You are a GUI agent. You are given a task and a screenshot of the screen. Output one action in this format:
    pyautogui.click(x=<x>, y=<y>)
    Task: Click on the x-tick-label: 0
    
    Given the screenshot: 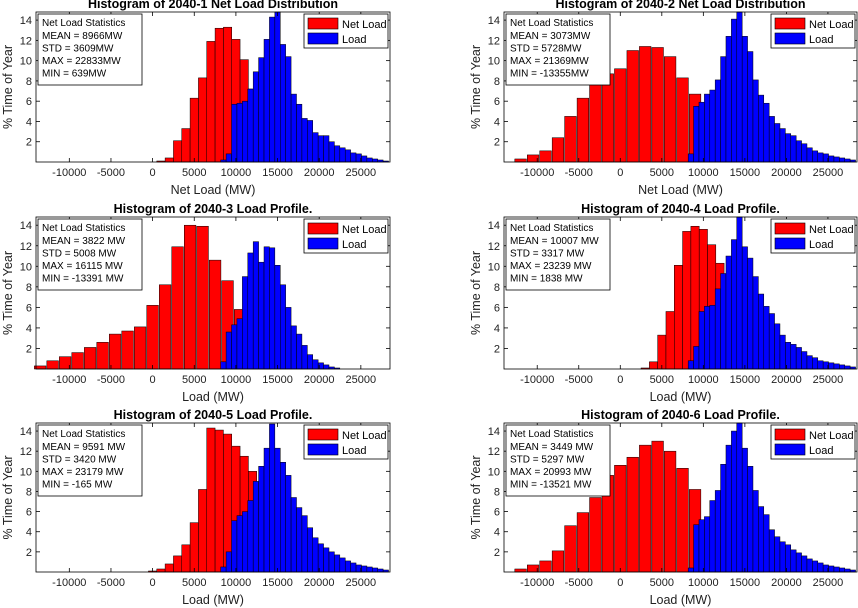 What is the action you would take?
    pyautogui.click(x=620, y=380)
    